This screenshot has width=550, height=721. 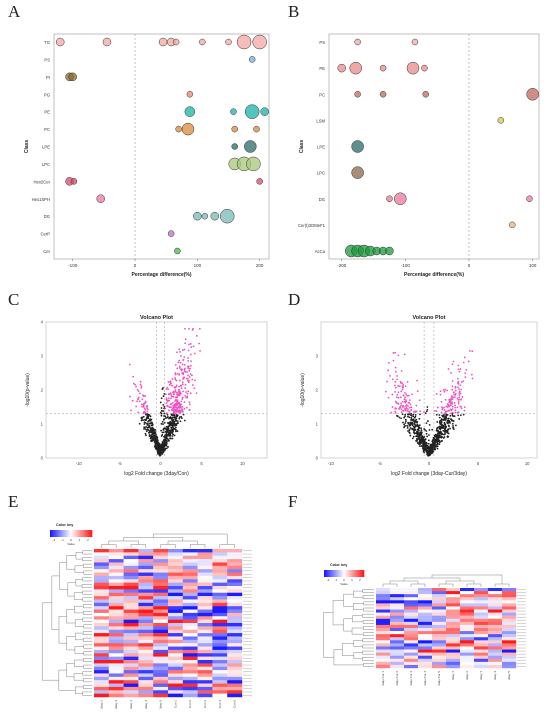 What do you see at coordinates (467, 675) in the screenshot?
I see `f-column-label: 3day 2` at bounding box center [467, 675].